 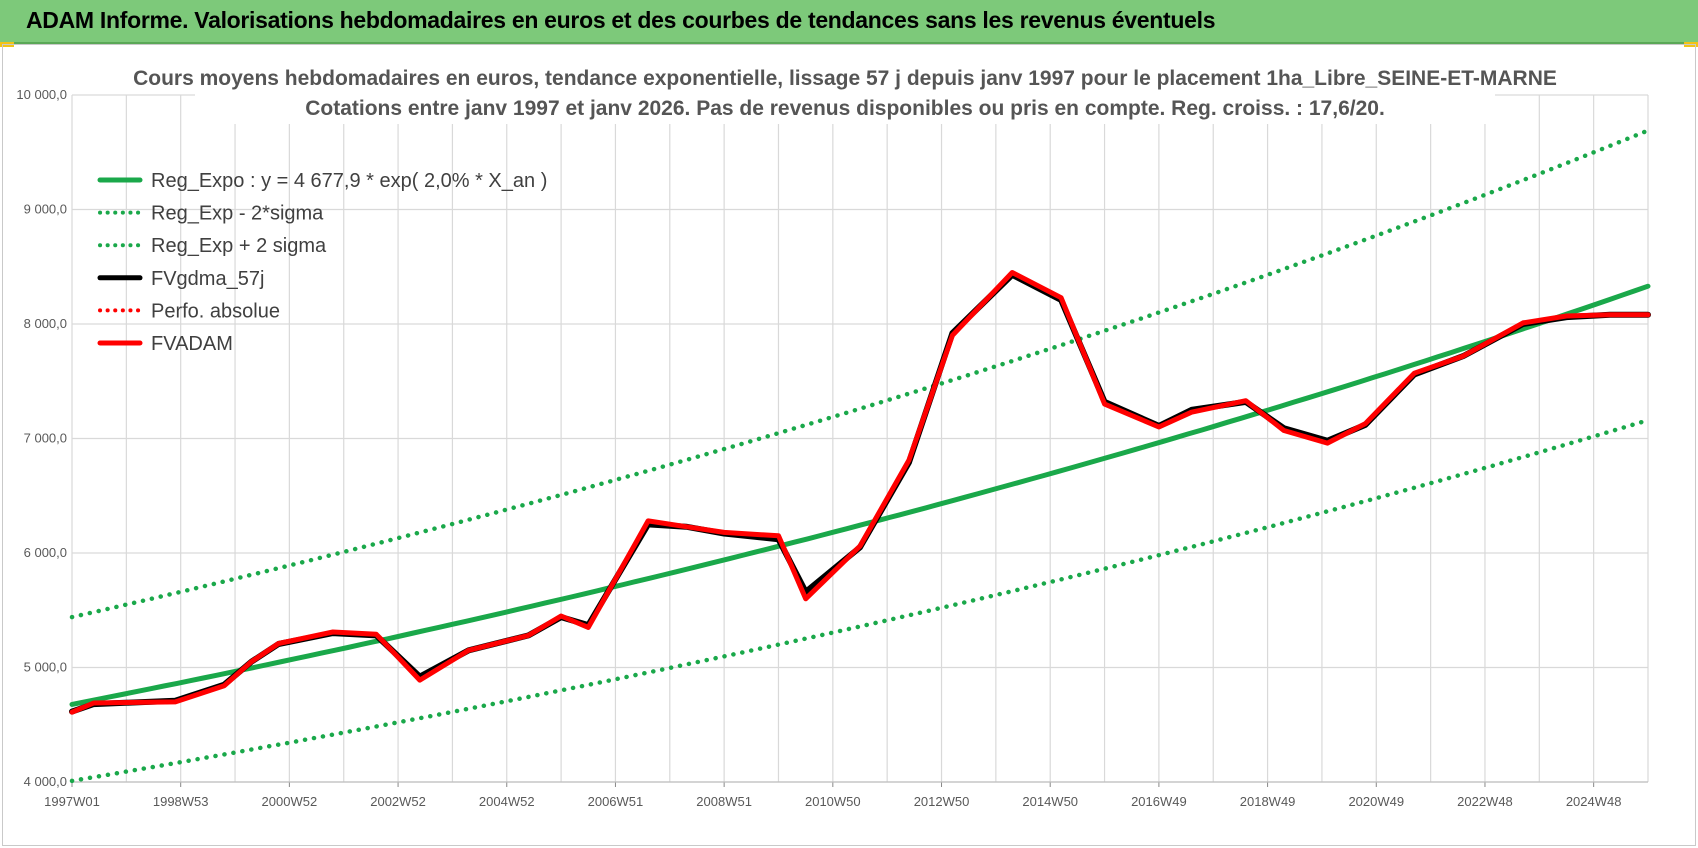 What do you see at coordinates (833, 801) in the screenshot?
I see `x-tick-label: 2010W50` at bounding box center [833, 801].